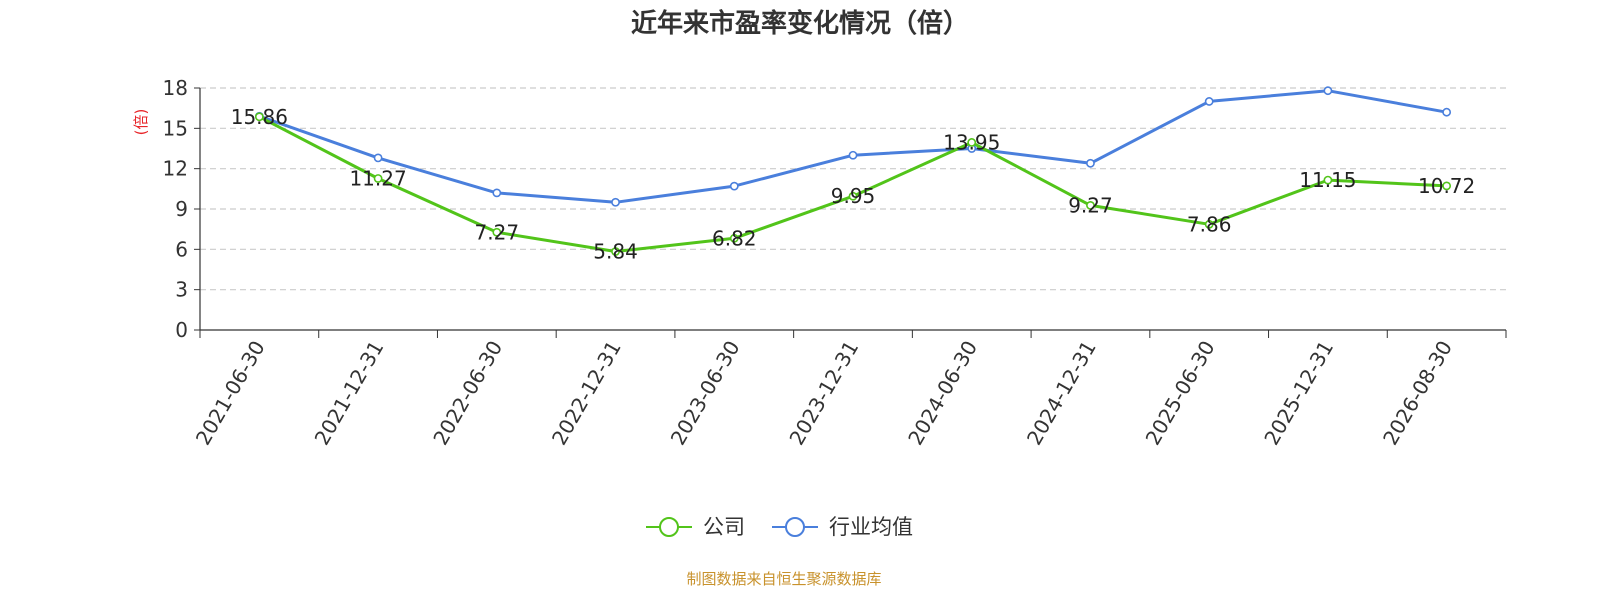 The height and width of the screenshot is (600, 1600). What do you see at coordinates (230, 393) in the screenshot?
I see `x-tick-label: 2021-06-30` at bounding box center [230, 393].